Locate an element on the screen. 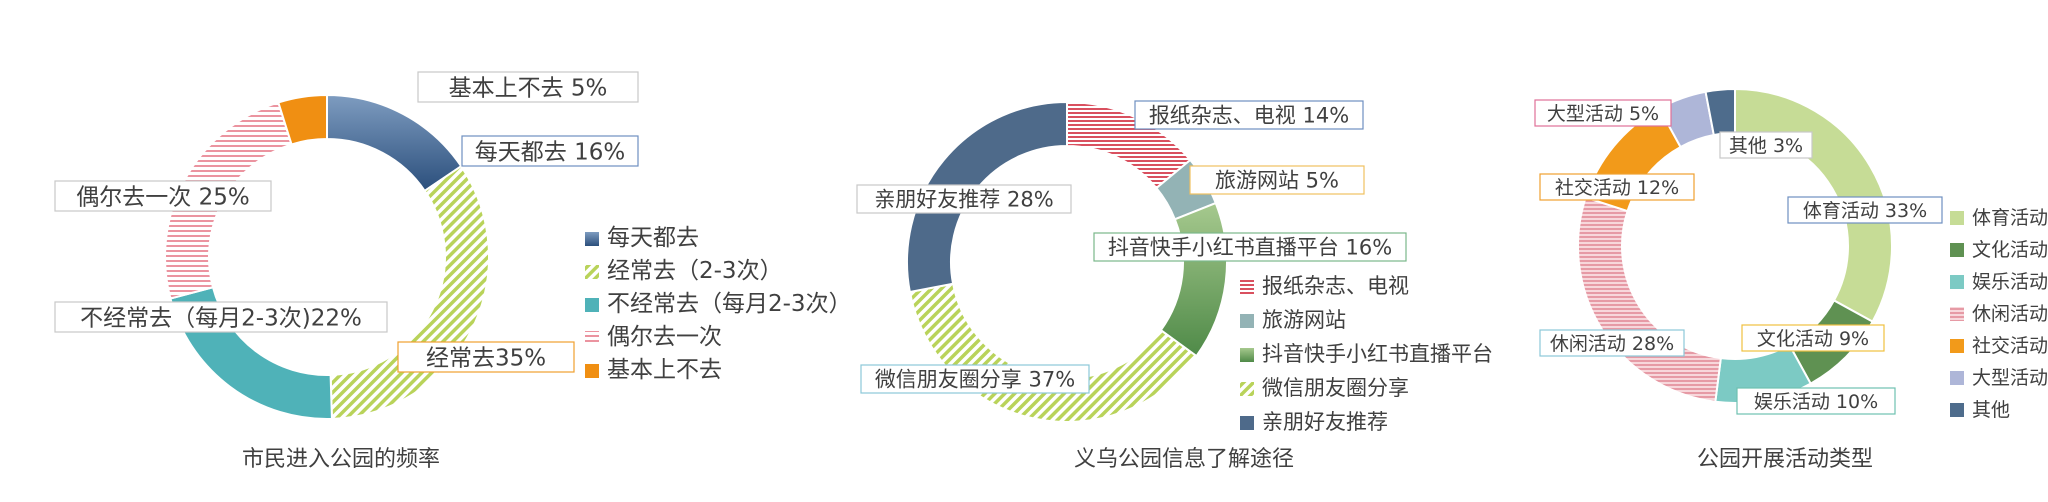  legend-item: 大型活动 is located at coordinates (1999, 378).